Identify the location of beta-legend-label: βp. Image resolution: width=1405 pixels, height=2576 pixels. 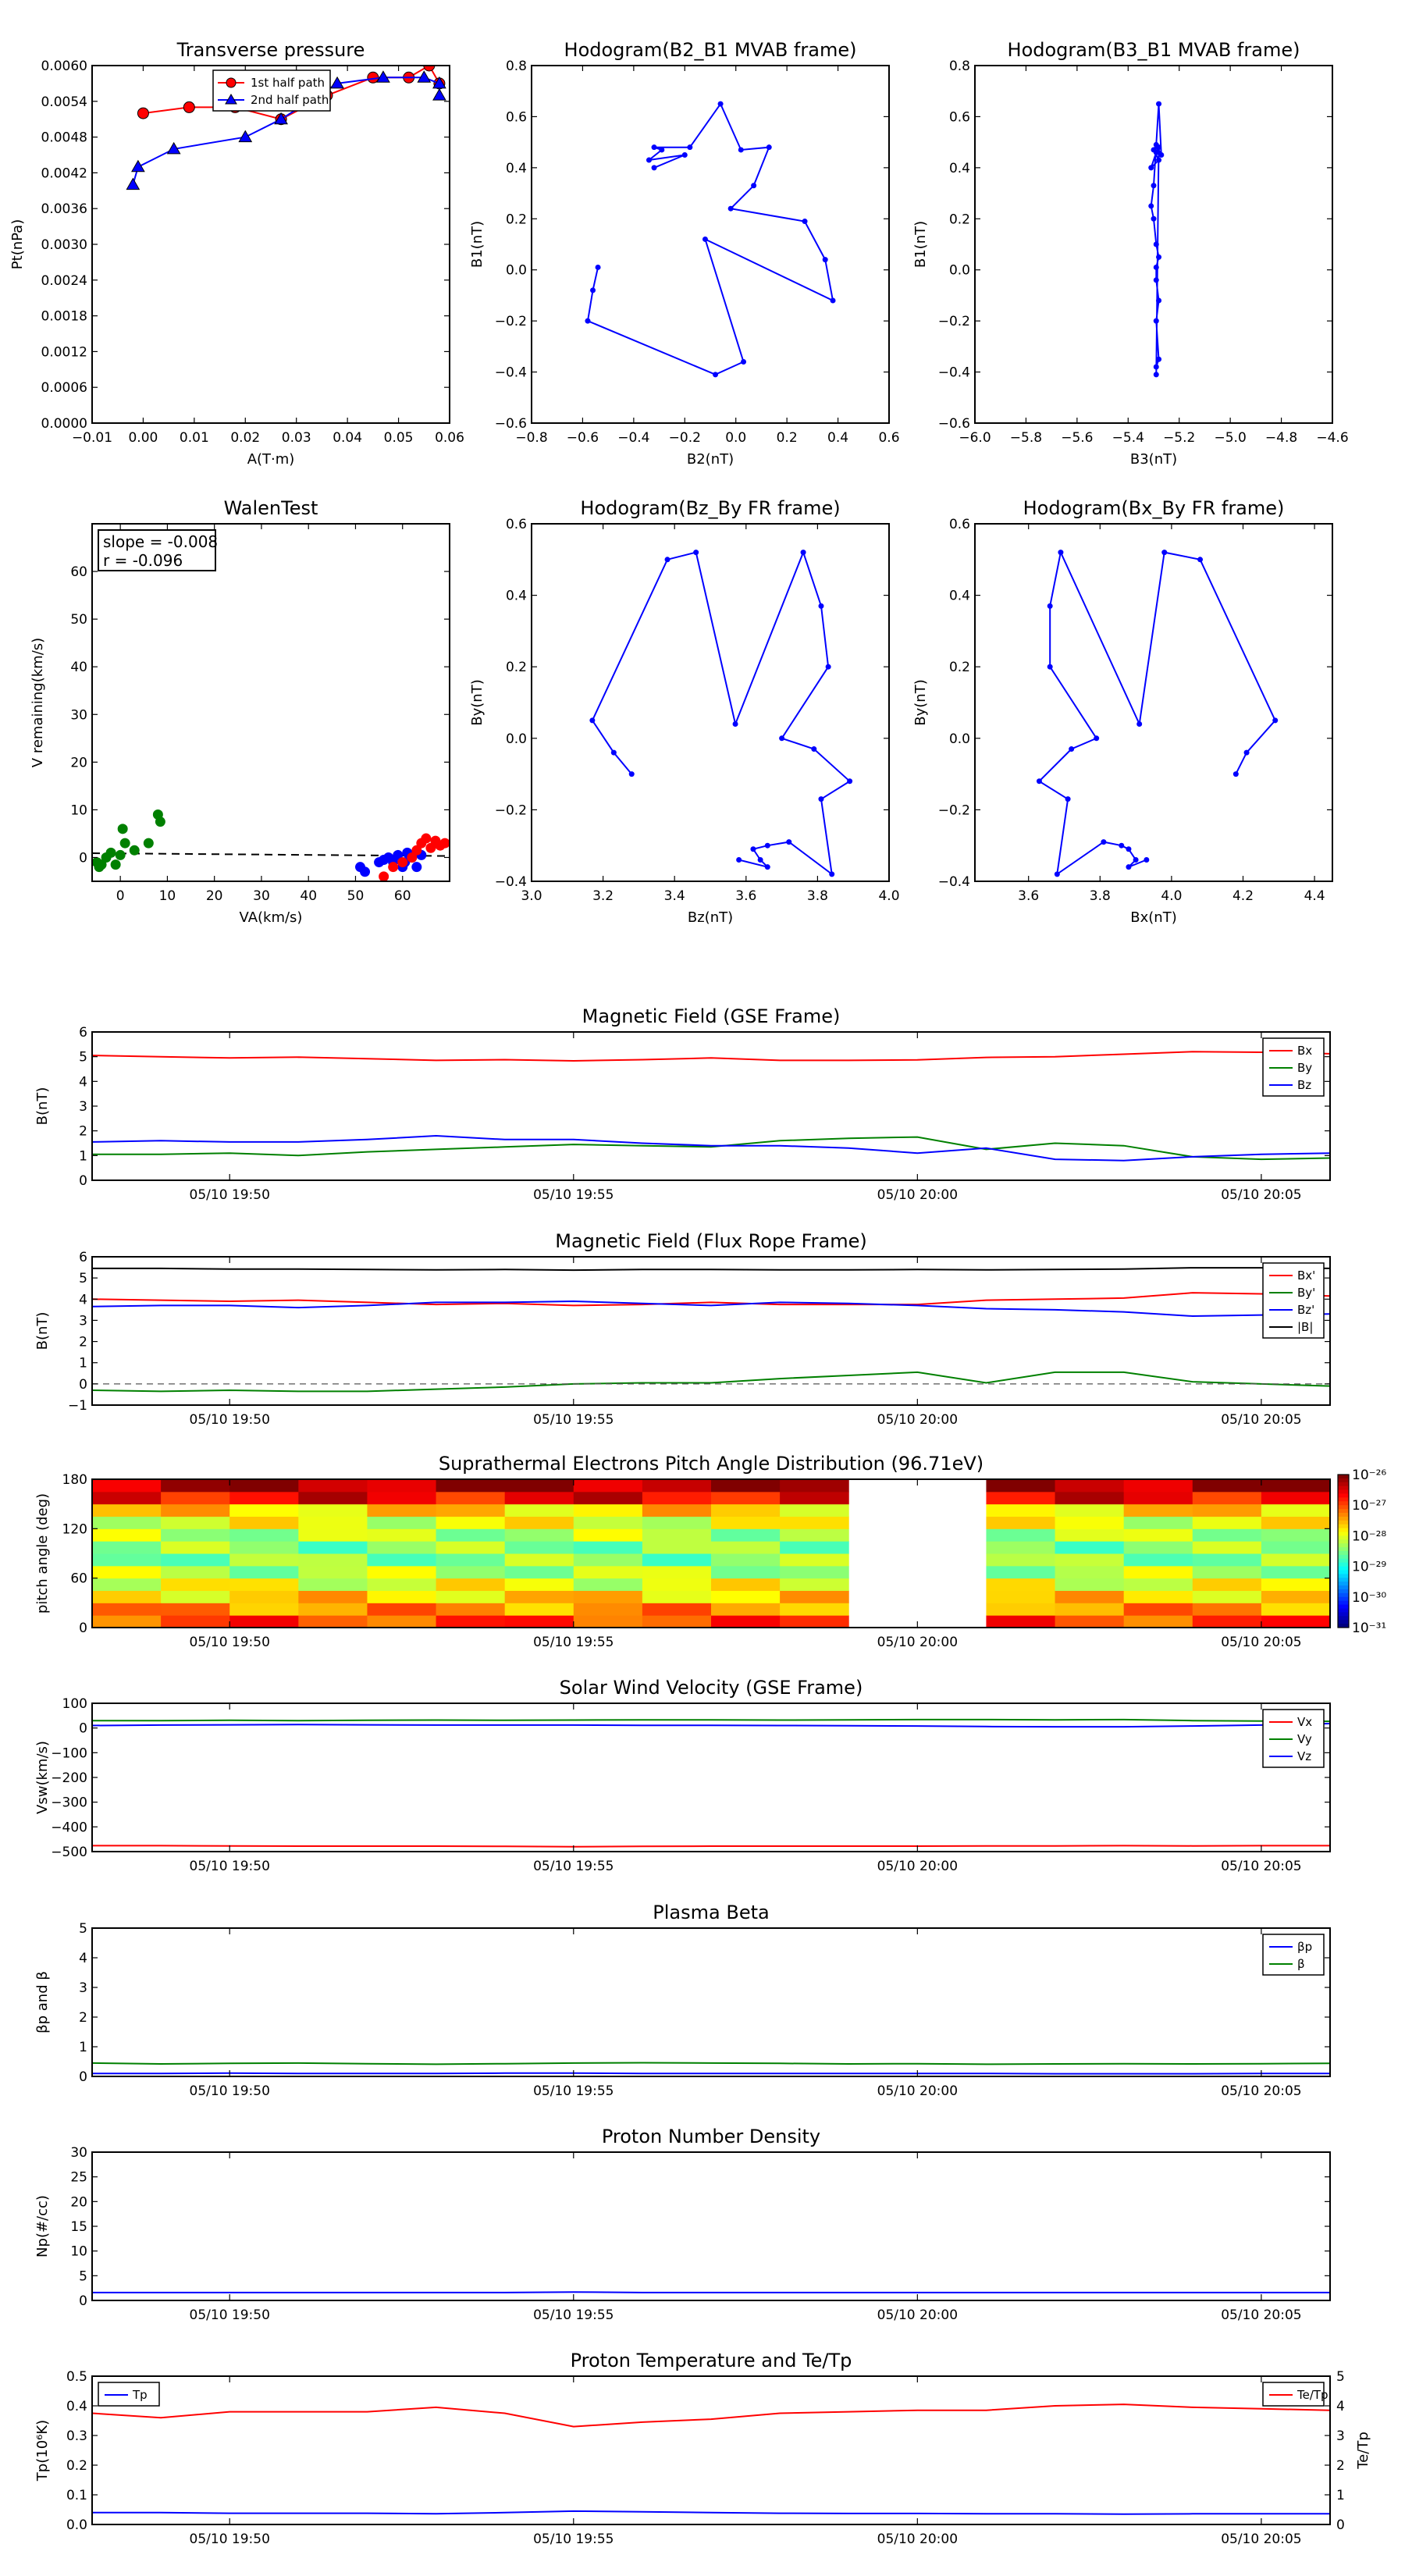
(1304, 1947).